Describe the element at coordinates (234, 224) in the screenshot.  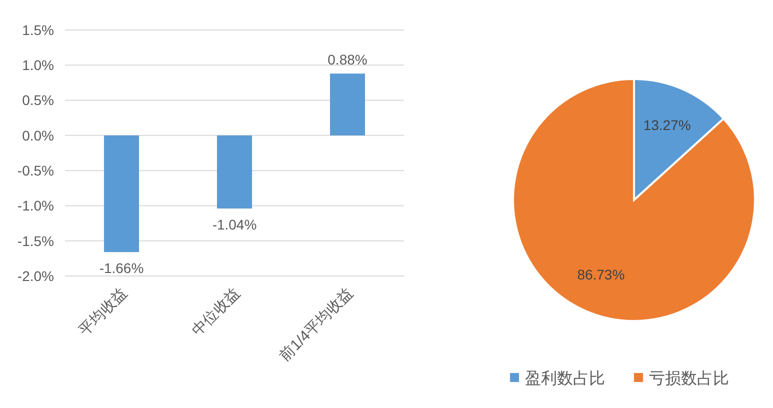
I see `data-label: -1.04%` at that location.